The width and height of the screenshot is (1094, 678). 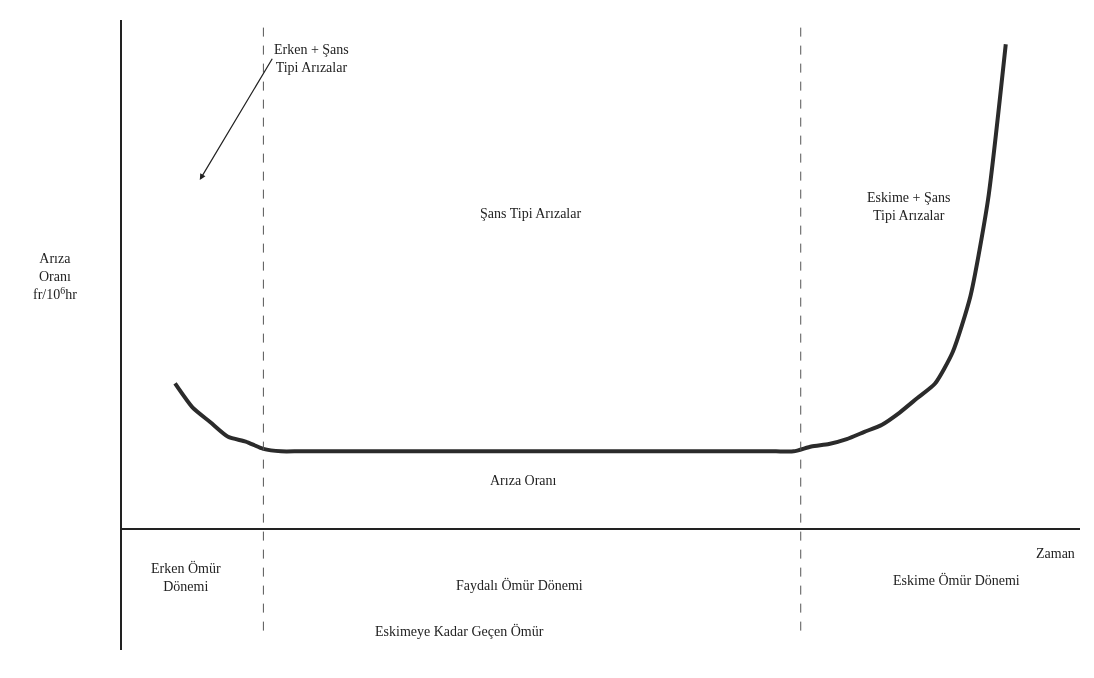 What do you see at coordinates (186, 577) in the screenshot?
I see `text: Erken Ömür Dönemi` at bounding box center [186, 577].